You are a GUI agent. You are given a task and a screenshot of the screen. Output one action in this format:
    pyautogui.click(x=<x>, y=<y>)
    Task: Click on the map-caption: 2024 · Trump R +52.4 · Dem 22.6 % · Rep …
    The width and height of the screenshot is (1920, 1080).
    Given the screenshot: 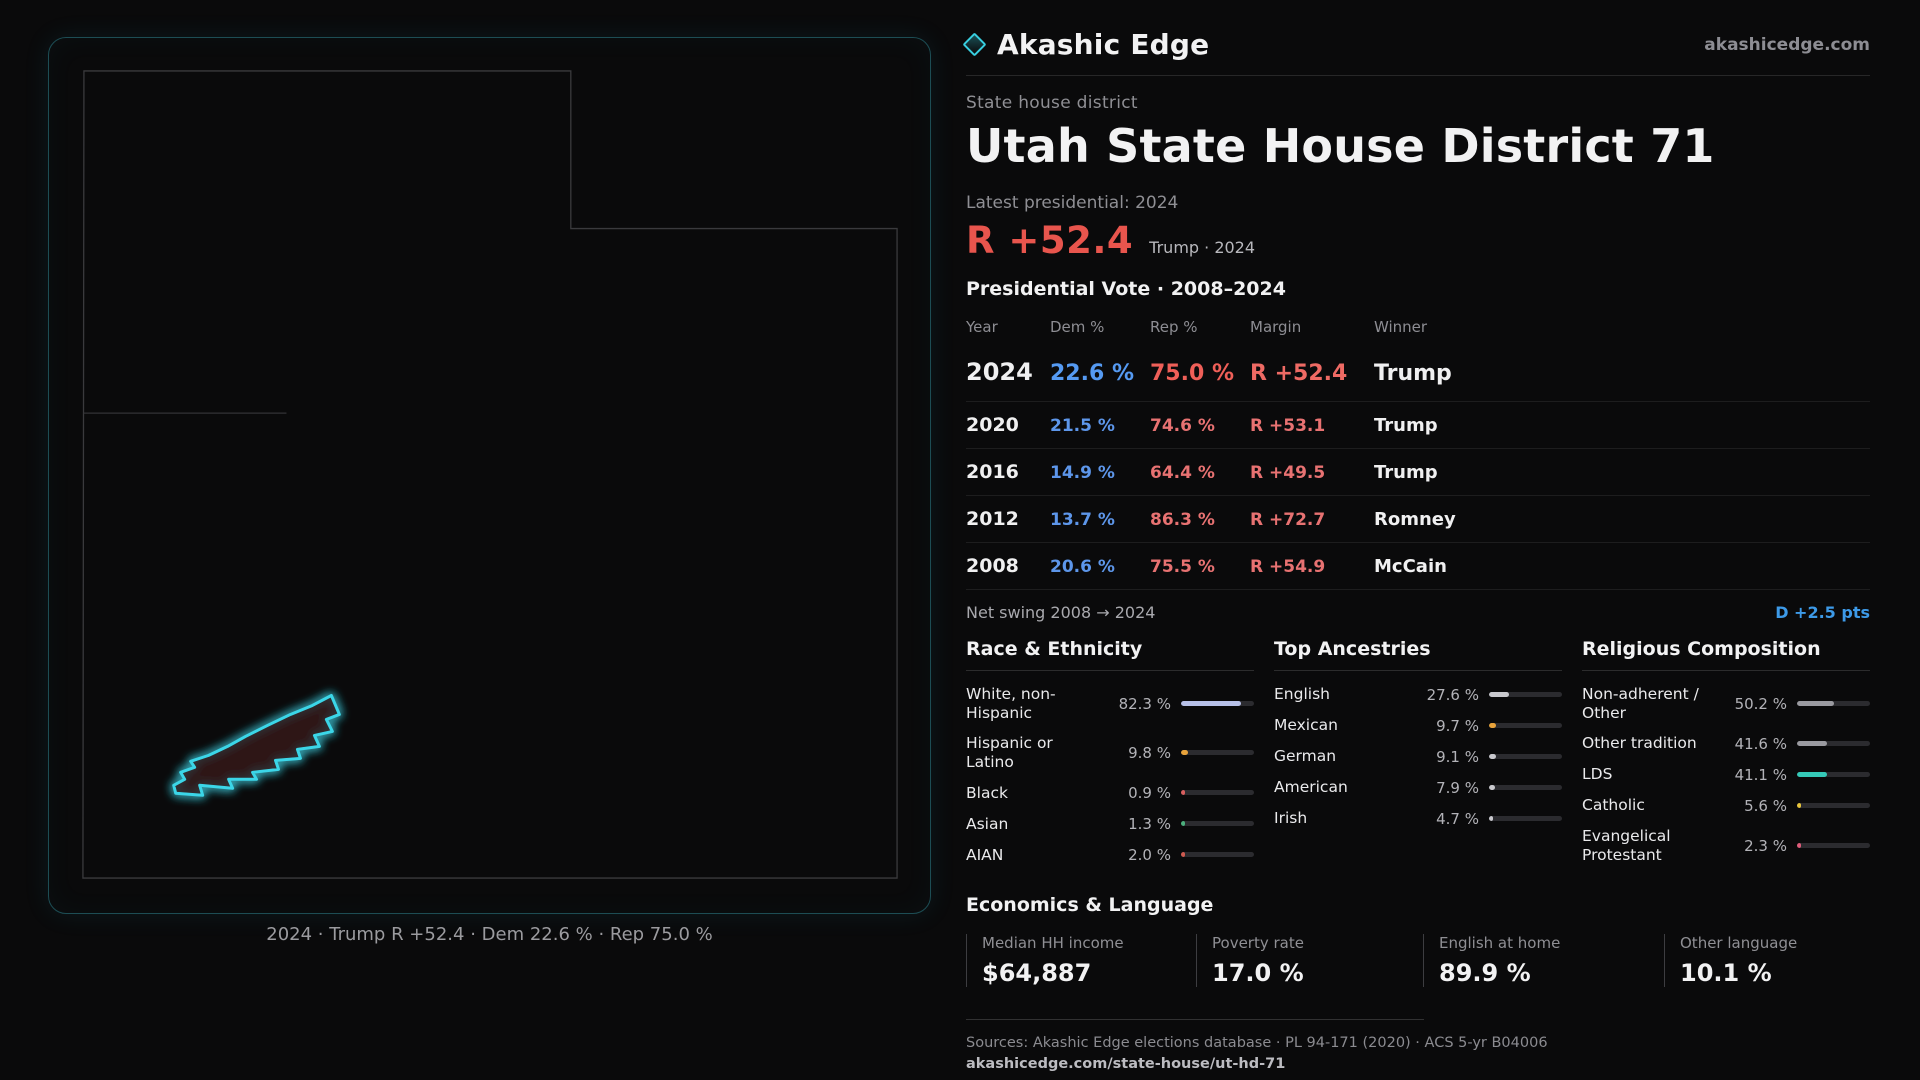 What is the action you would take?
    pyautogui.click(x=489, y=934)
    